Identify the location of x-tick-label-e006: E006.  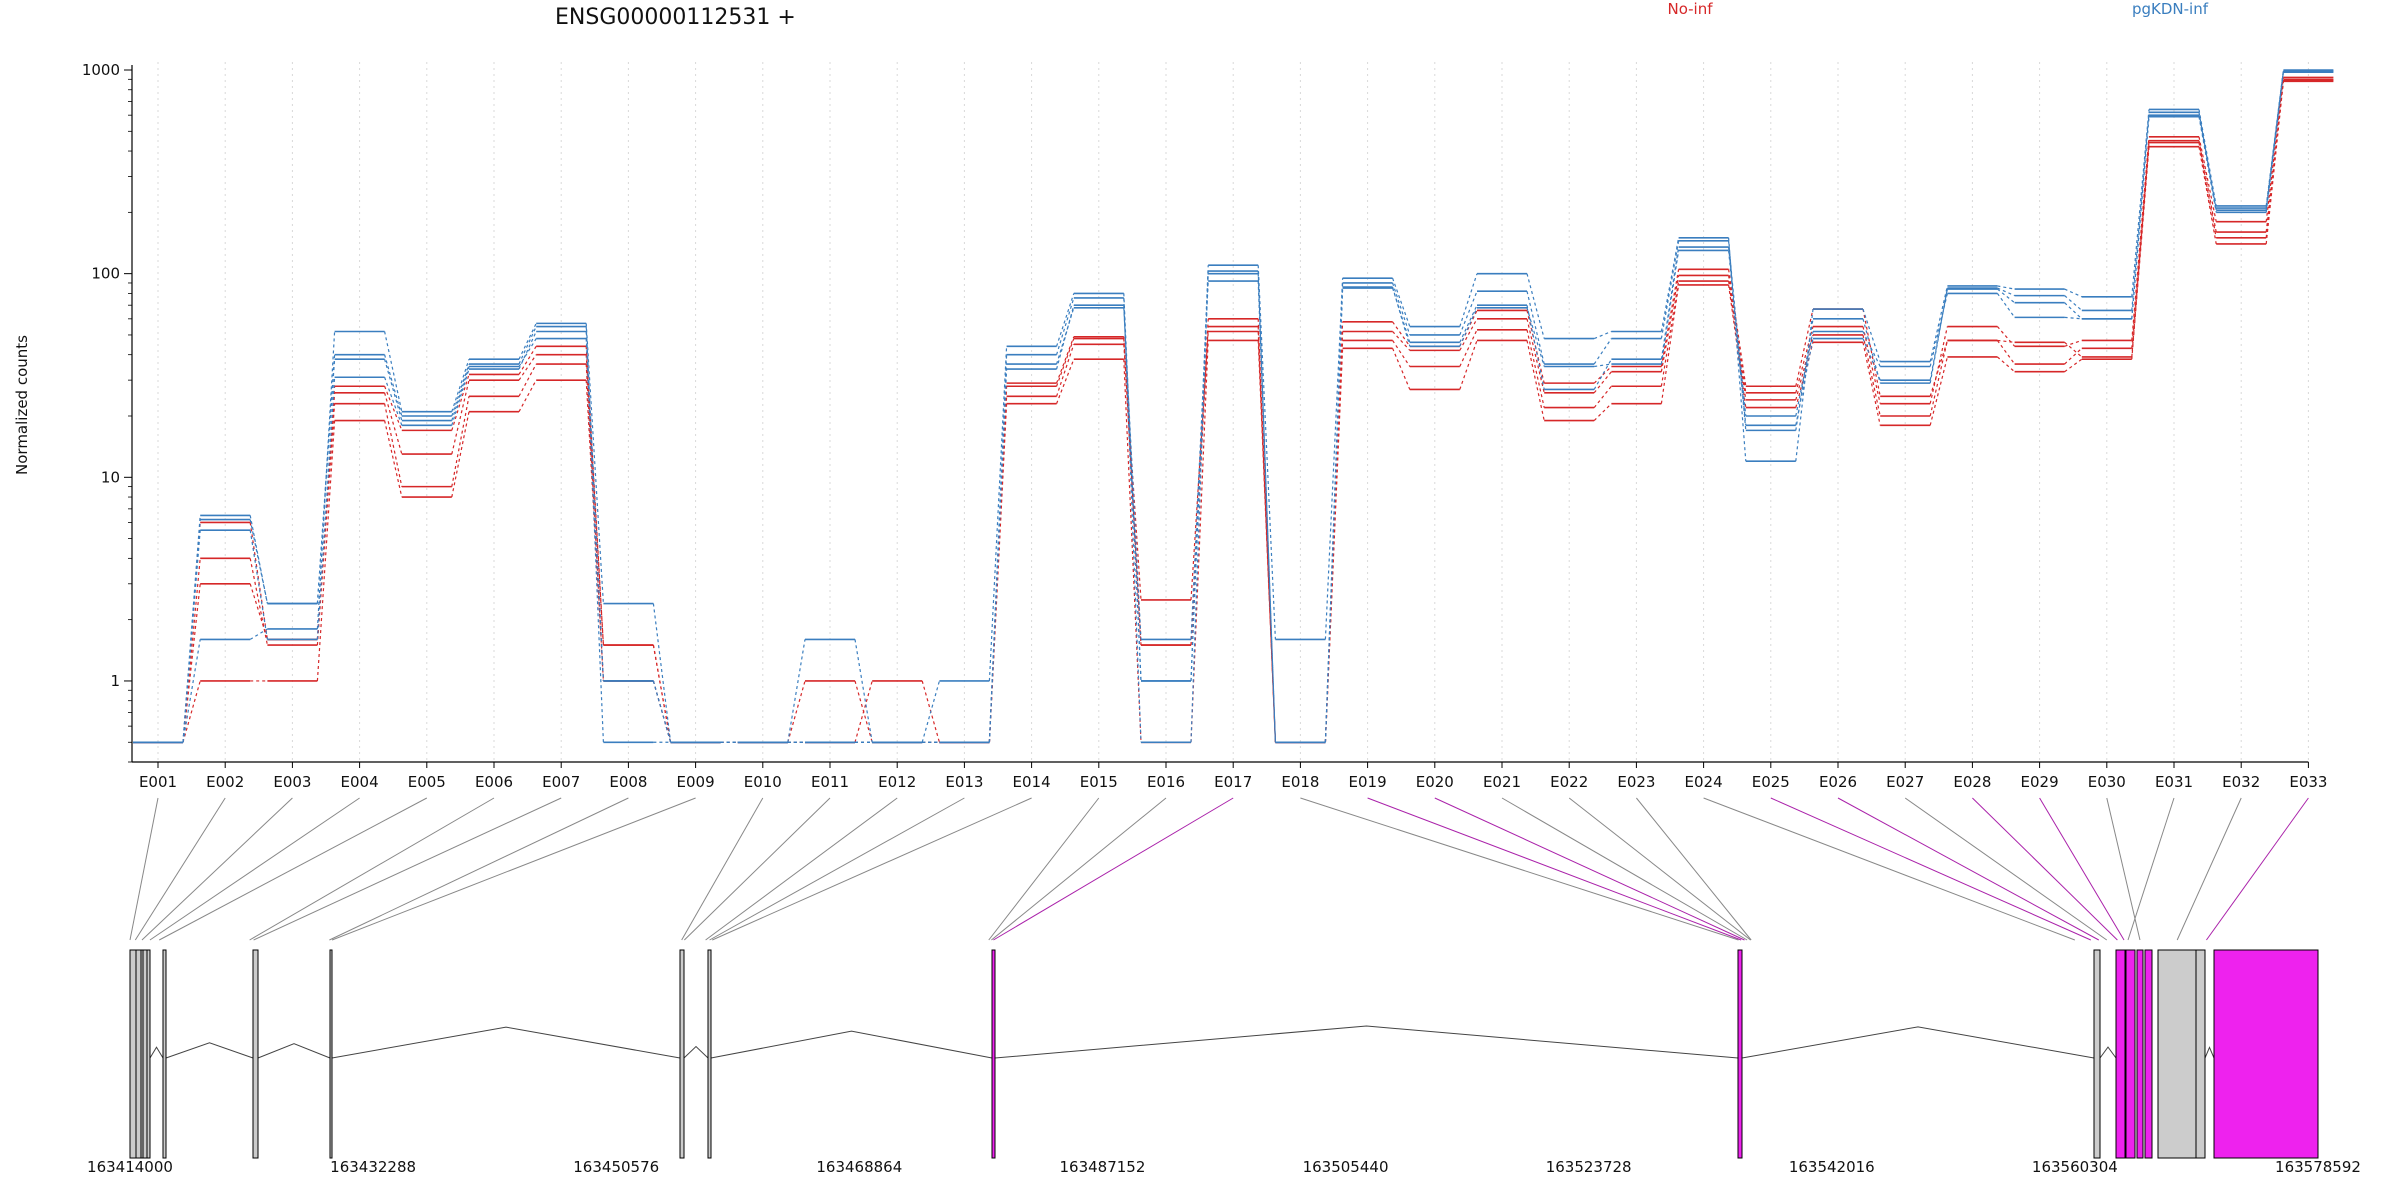
(494, 782).